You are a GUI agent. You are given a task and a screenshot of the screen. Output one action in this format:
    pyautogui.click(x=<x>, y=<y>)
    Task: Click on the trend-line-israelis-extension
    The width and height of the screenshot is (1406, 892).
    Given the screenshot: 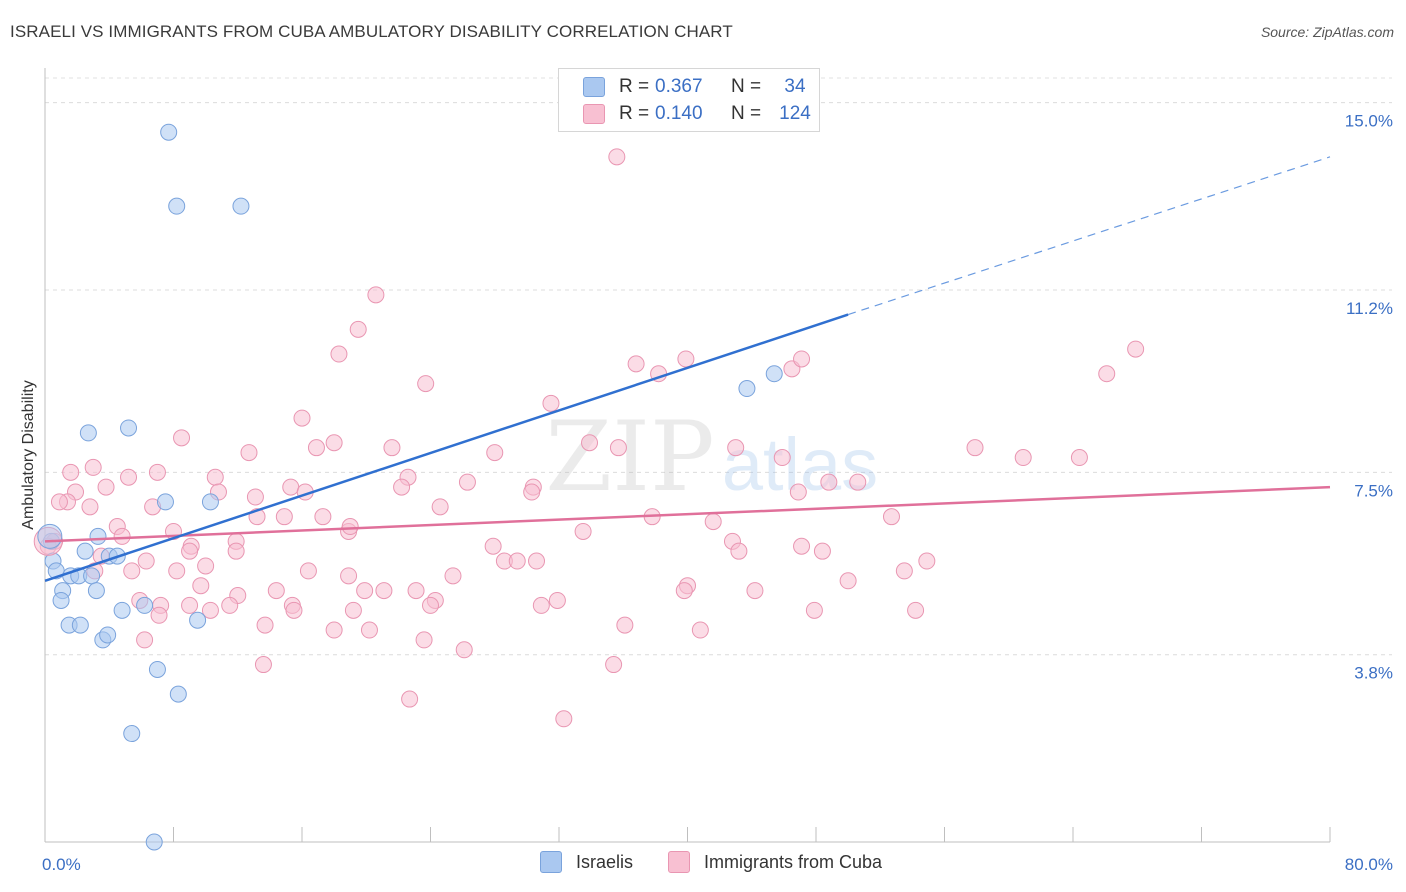 What is the action you would take?
    pyautogui.click(x=1089, y=236)
    